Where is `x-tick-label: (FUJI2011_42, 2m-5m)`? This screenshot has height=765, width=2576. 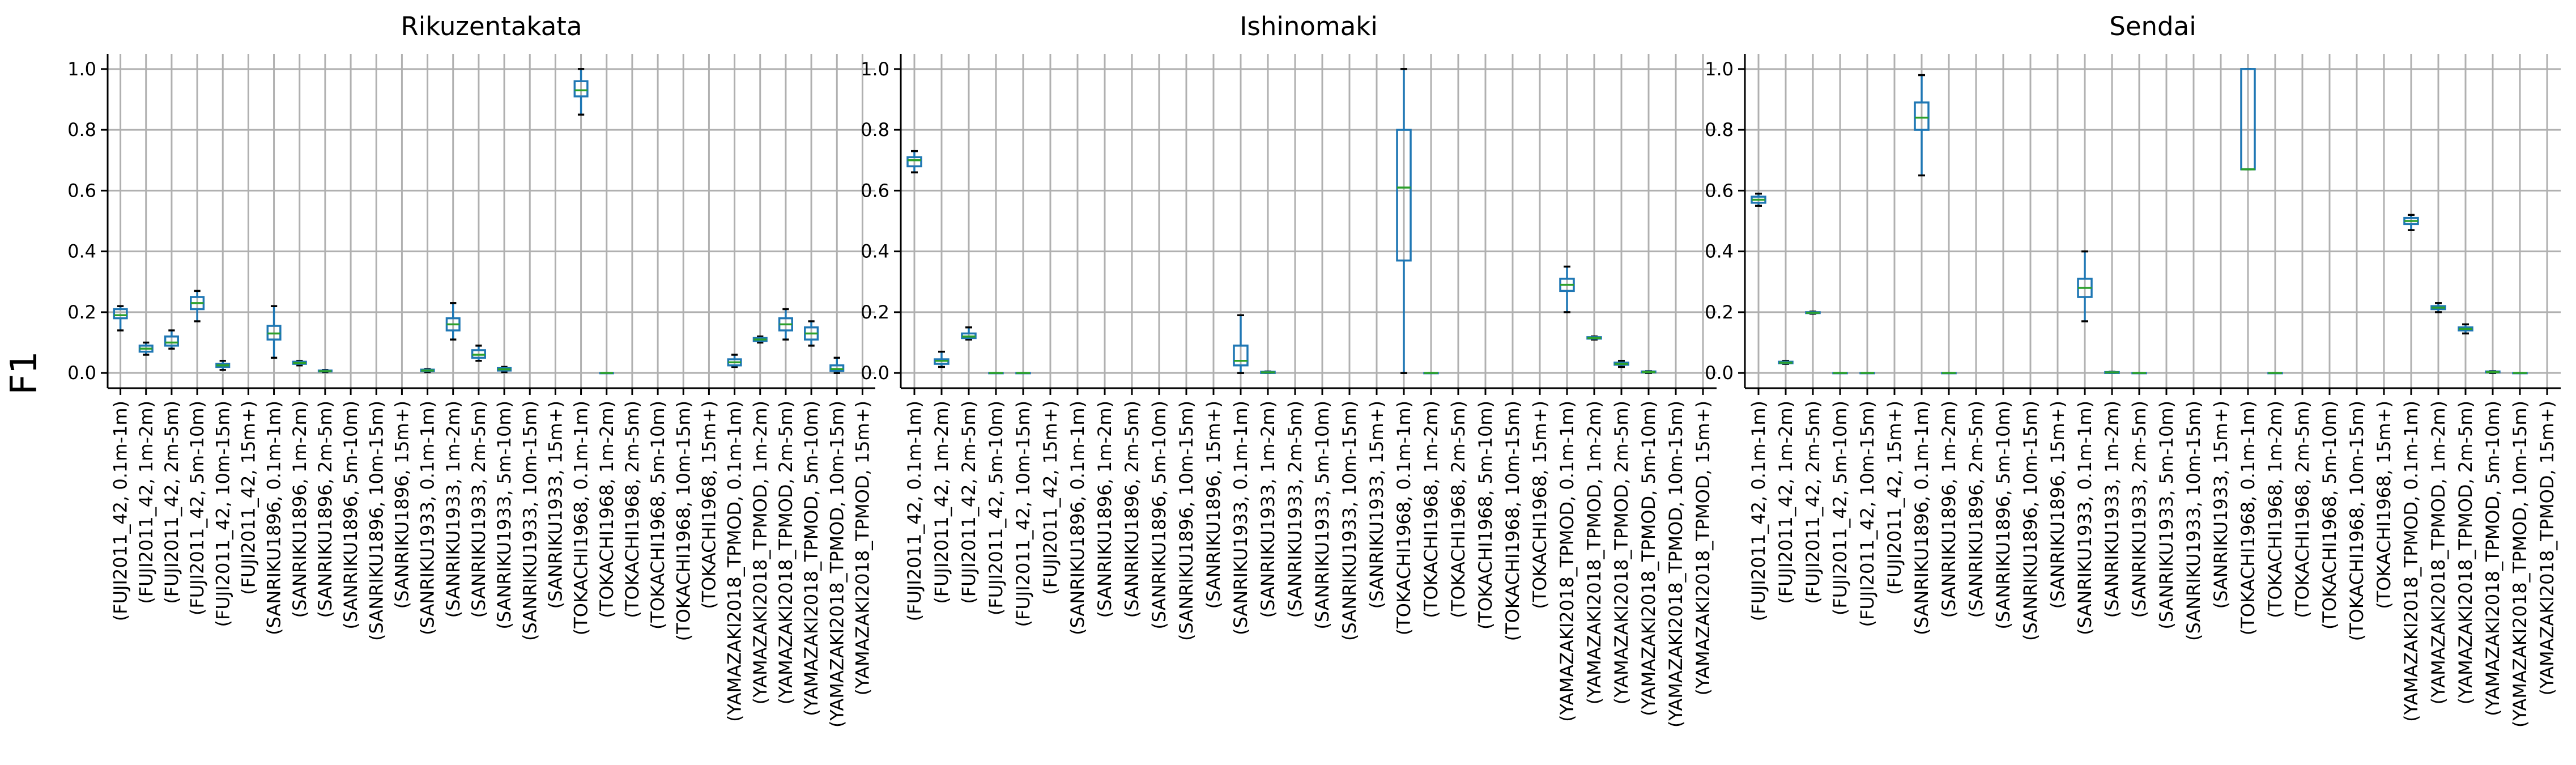 x-tick-label: (FUJI2011_42, 2m-5m) is located at coordinates (171, 502).